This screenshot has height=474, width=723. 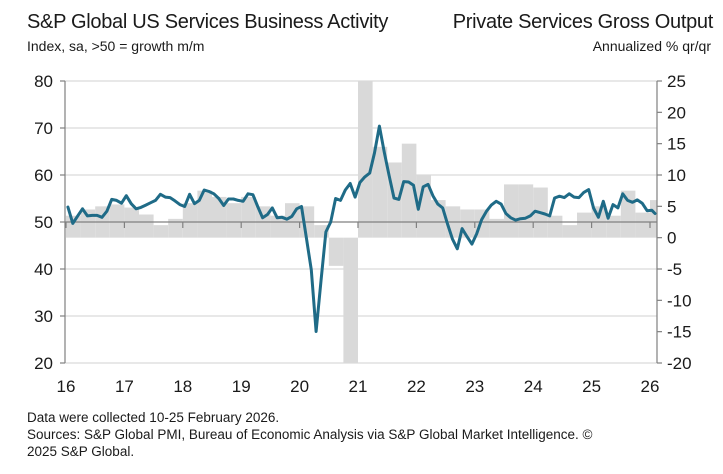 I want to click on left-tick-label: 60, so click(x=43, y=175).